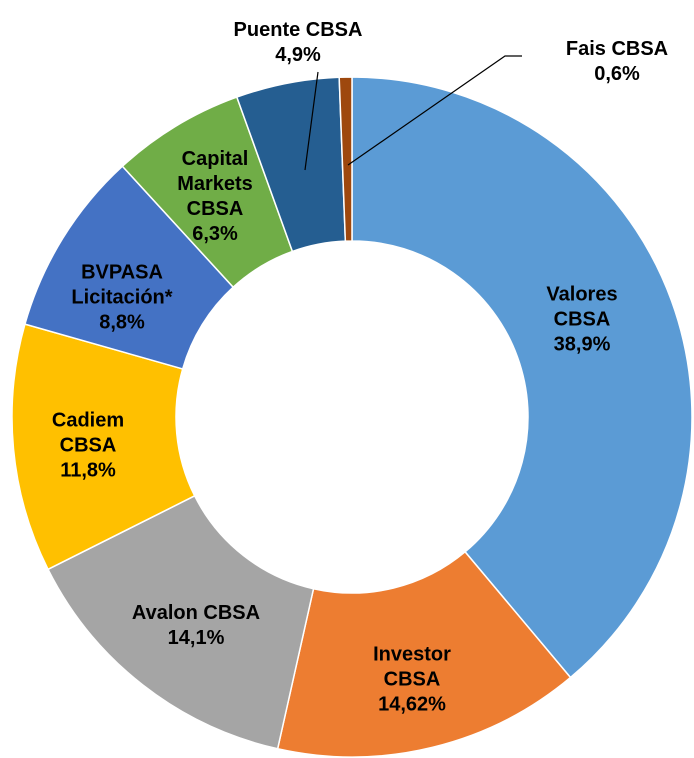 The height and width of the screenshot is (758, 694). Describe the element at coordinates (617, 74) in the screenshot. I see `value-label: 0,6%` at that location.